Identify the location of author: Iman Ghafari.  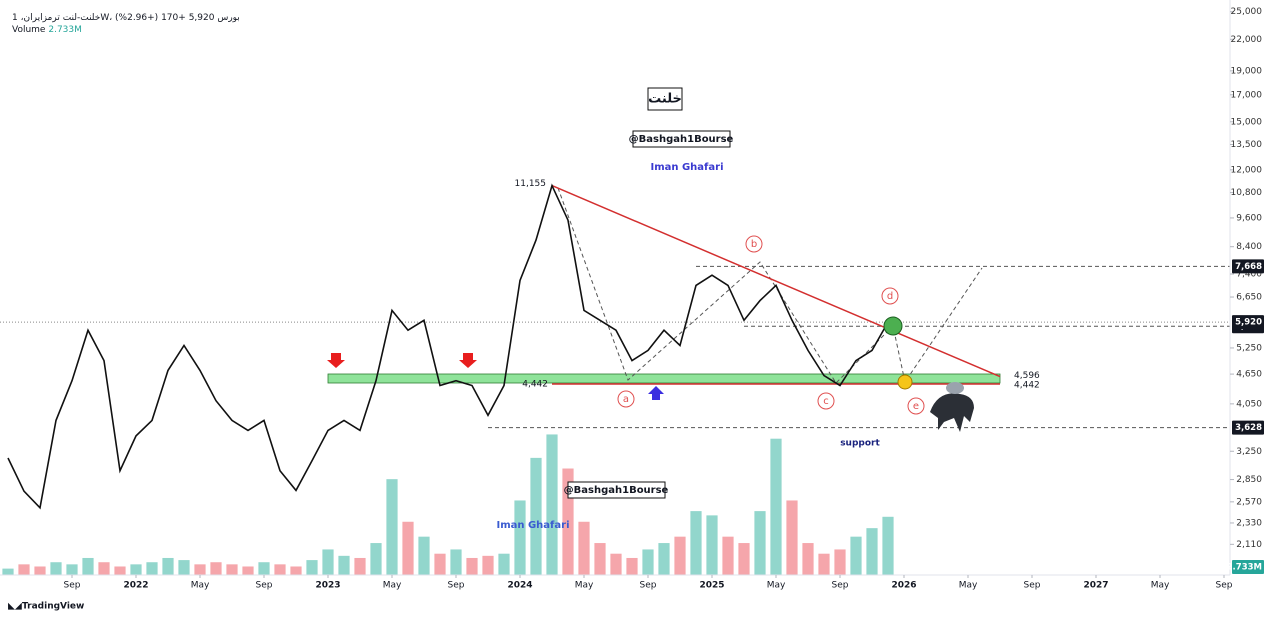
(532, 525).